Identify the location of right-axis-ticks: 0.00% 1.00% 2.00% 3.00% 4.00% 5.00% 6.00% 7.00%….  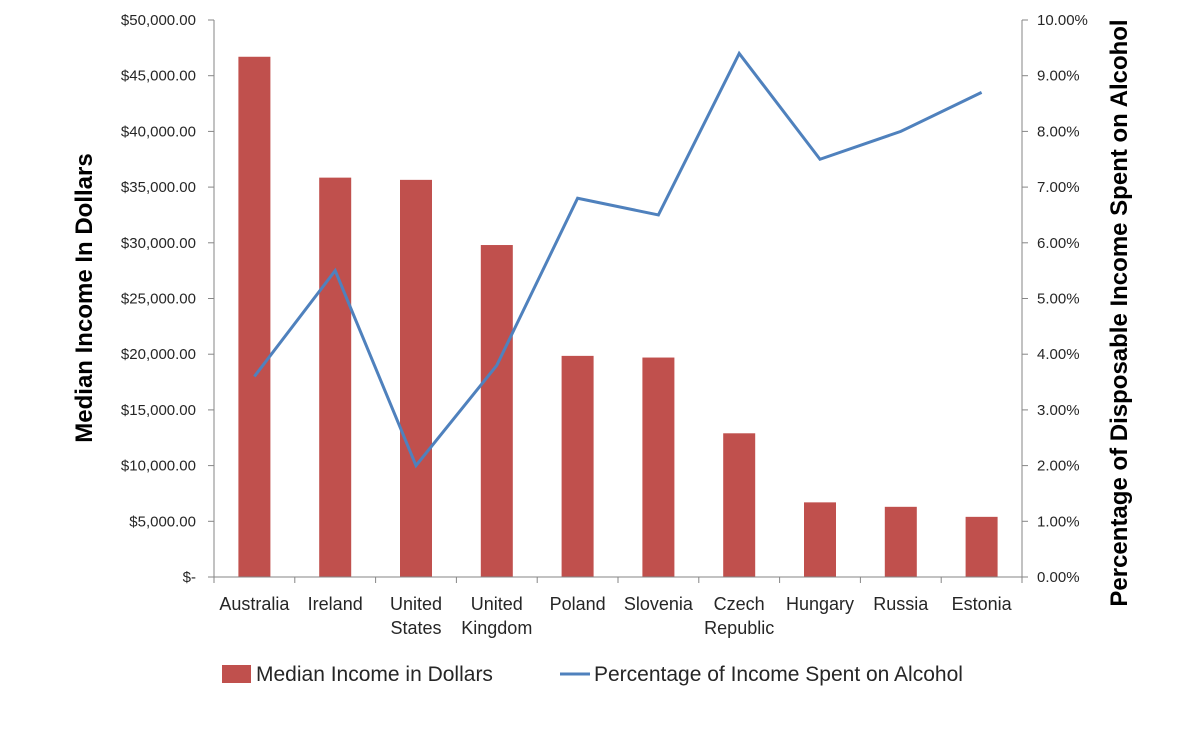
(1055, 299).